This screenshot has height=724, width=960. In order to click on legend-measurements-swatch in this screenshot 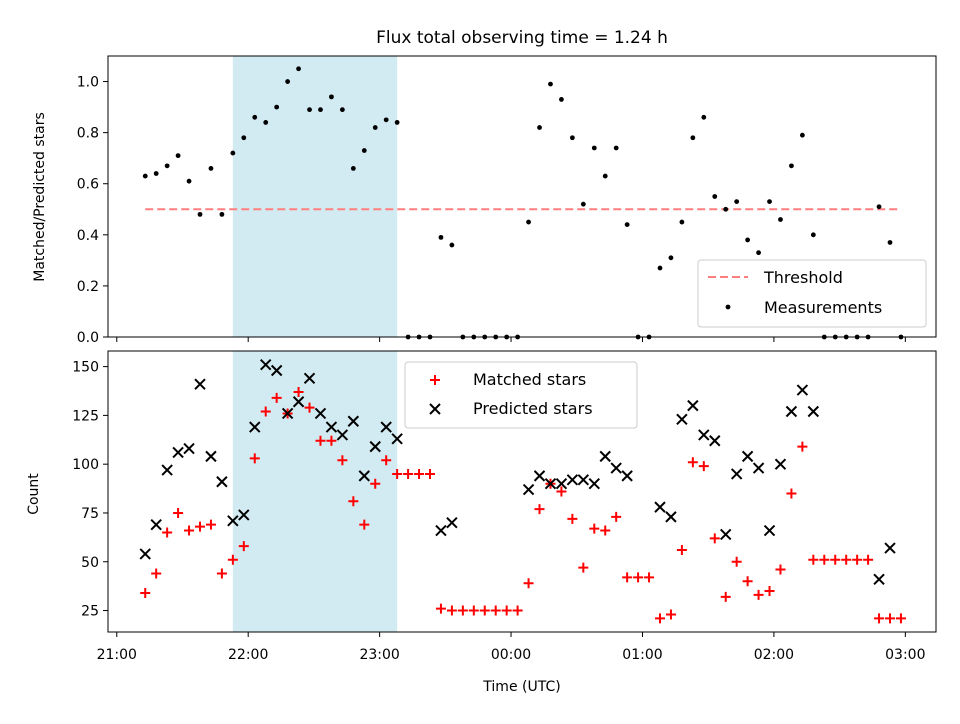, I will do `click(728, 307)`.